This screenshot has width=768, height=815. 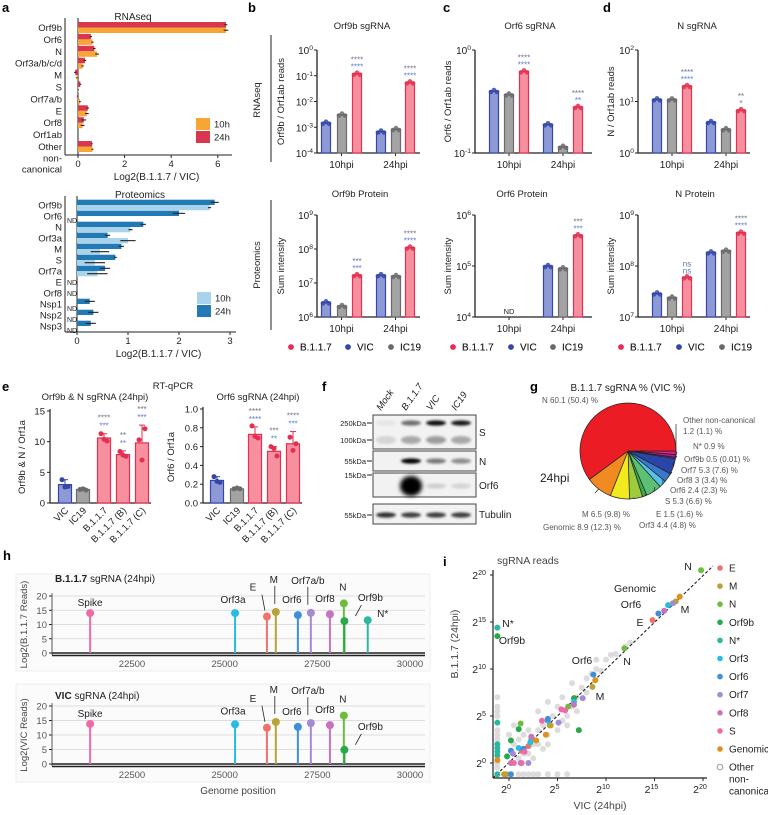 What do you see at coordinates (628, 441) in the screenshot?
I see `pie-slice-n` at bounding box center [628, 441].